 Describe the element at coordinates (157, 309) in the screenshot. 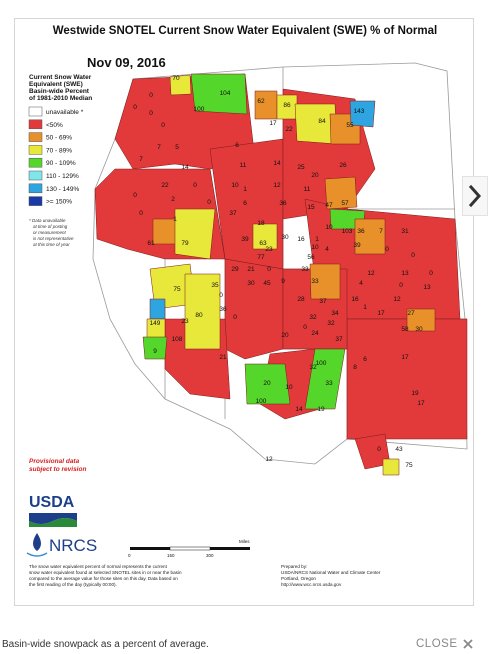

I see `basin-region-cyan-ca2` at that location.